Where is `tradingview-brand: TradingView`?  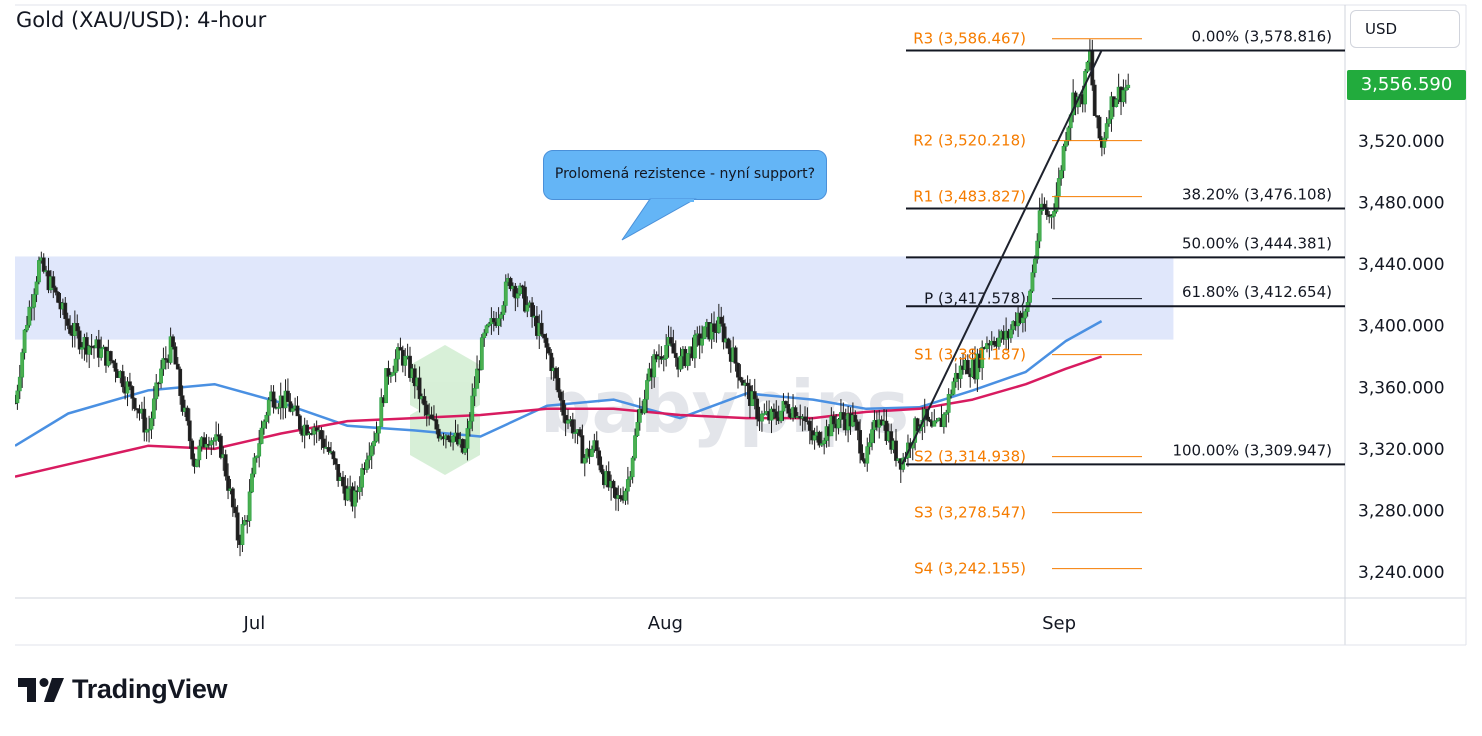
tradingview-brand: TradingView is located at coordinates (123, 689).